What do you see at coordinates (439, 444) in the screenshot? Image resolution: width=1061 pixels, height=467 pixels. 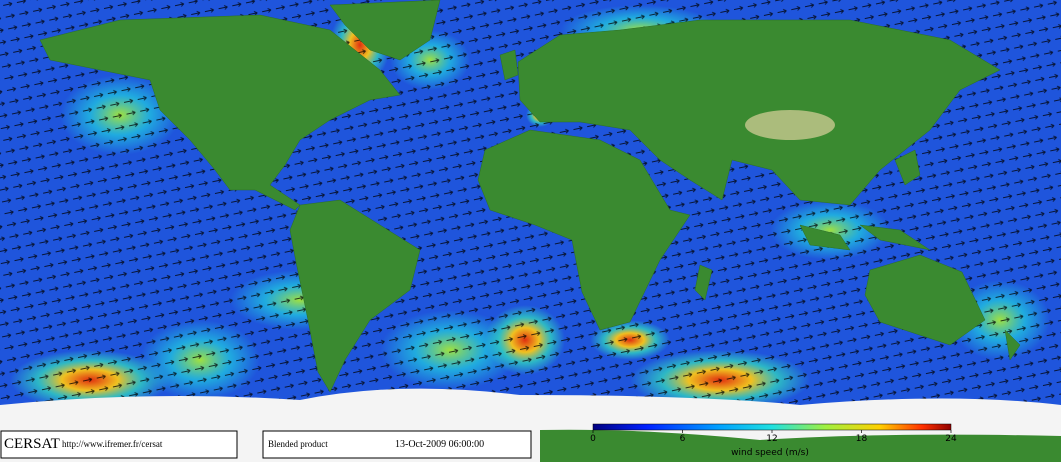 I see `timestamp: 13-Oct-2009 06:00:00` at bounding box center [439, 444].